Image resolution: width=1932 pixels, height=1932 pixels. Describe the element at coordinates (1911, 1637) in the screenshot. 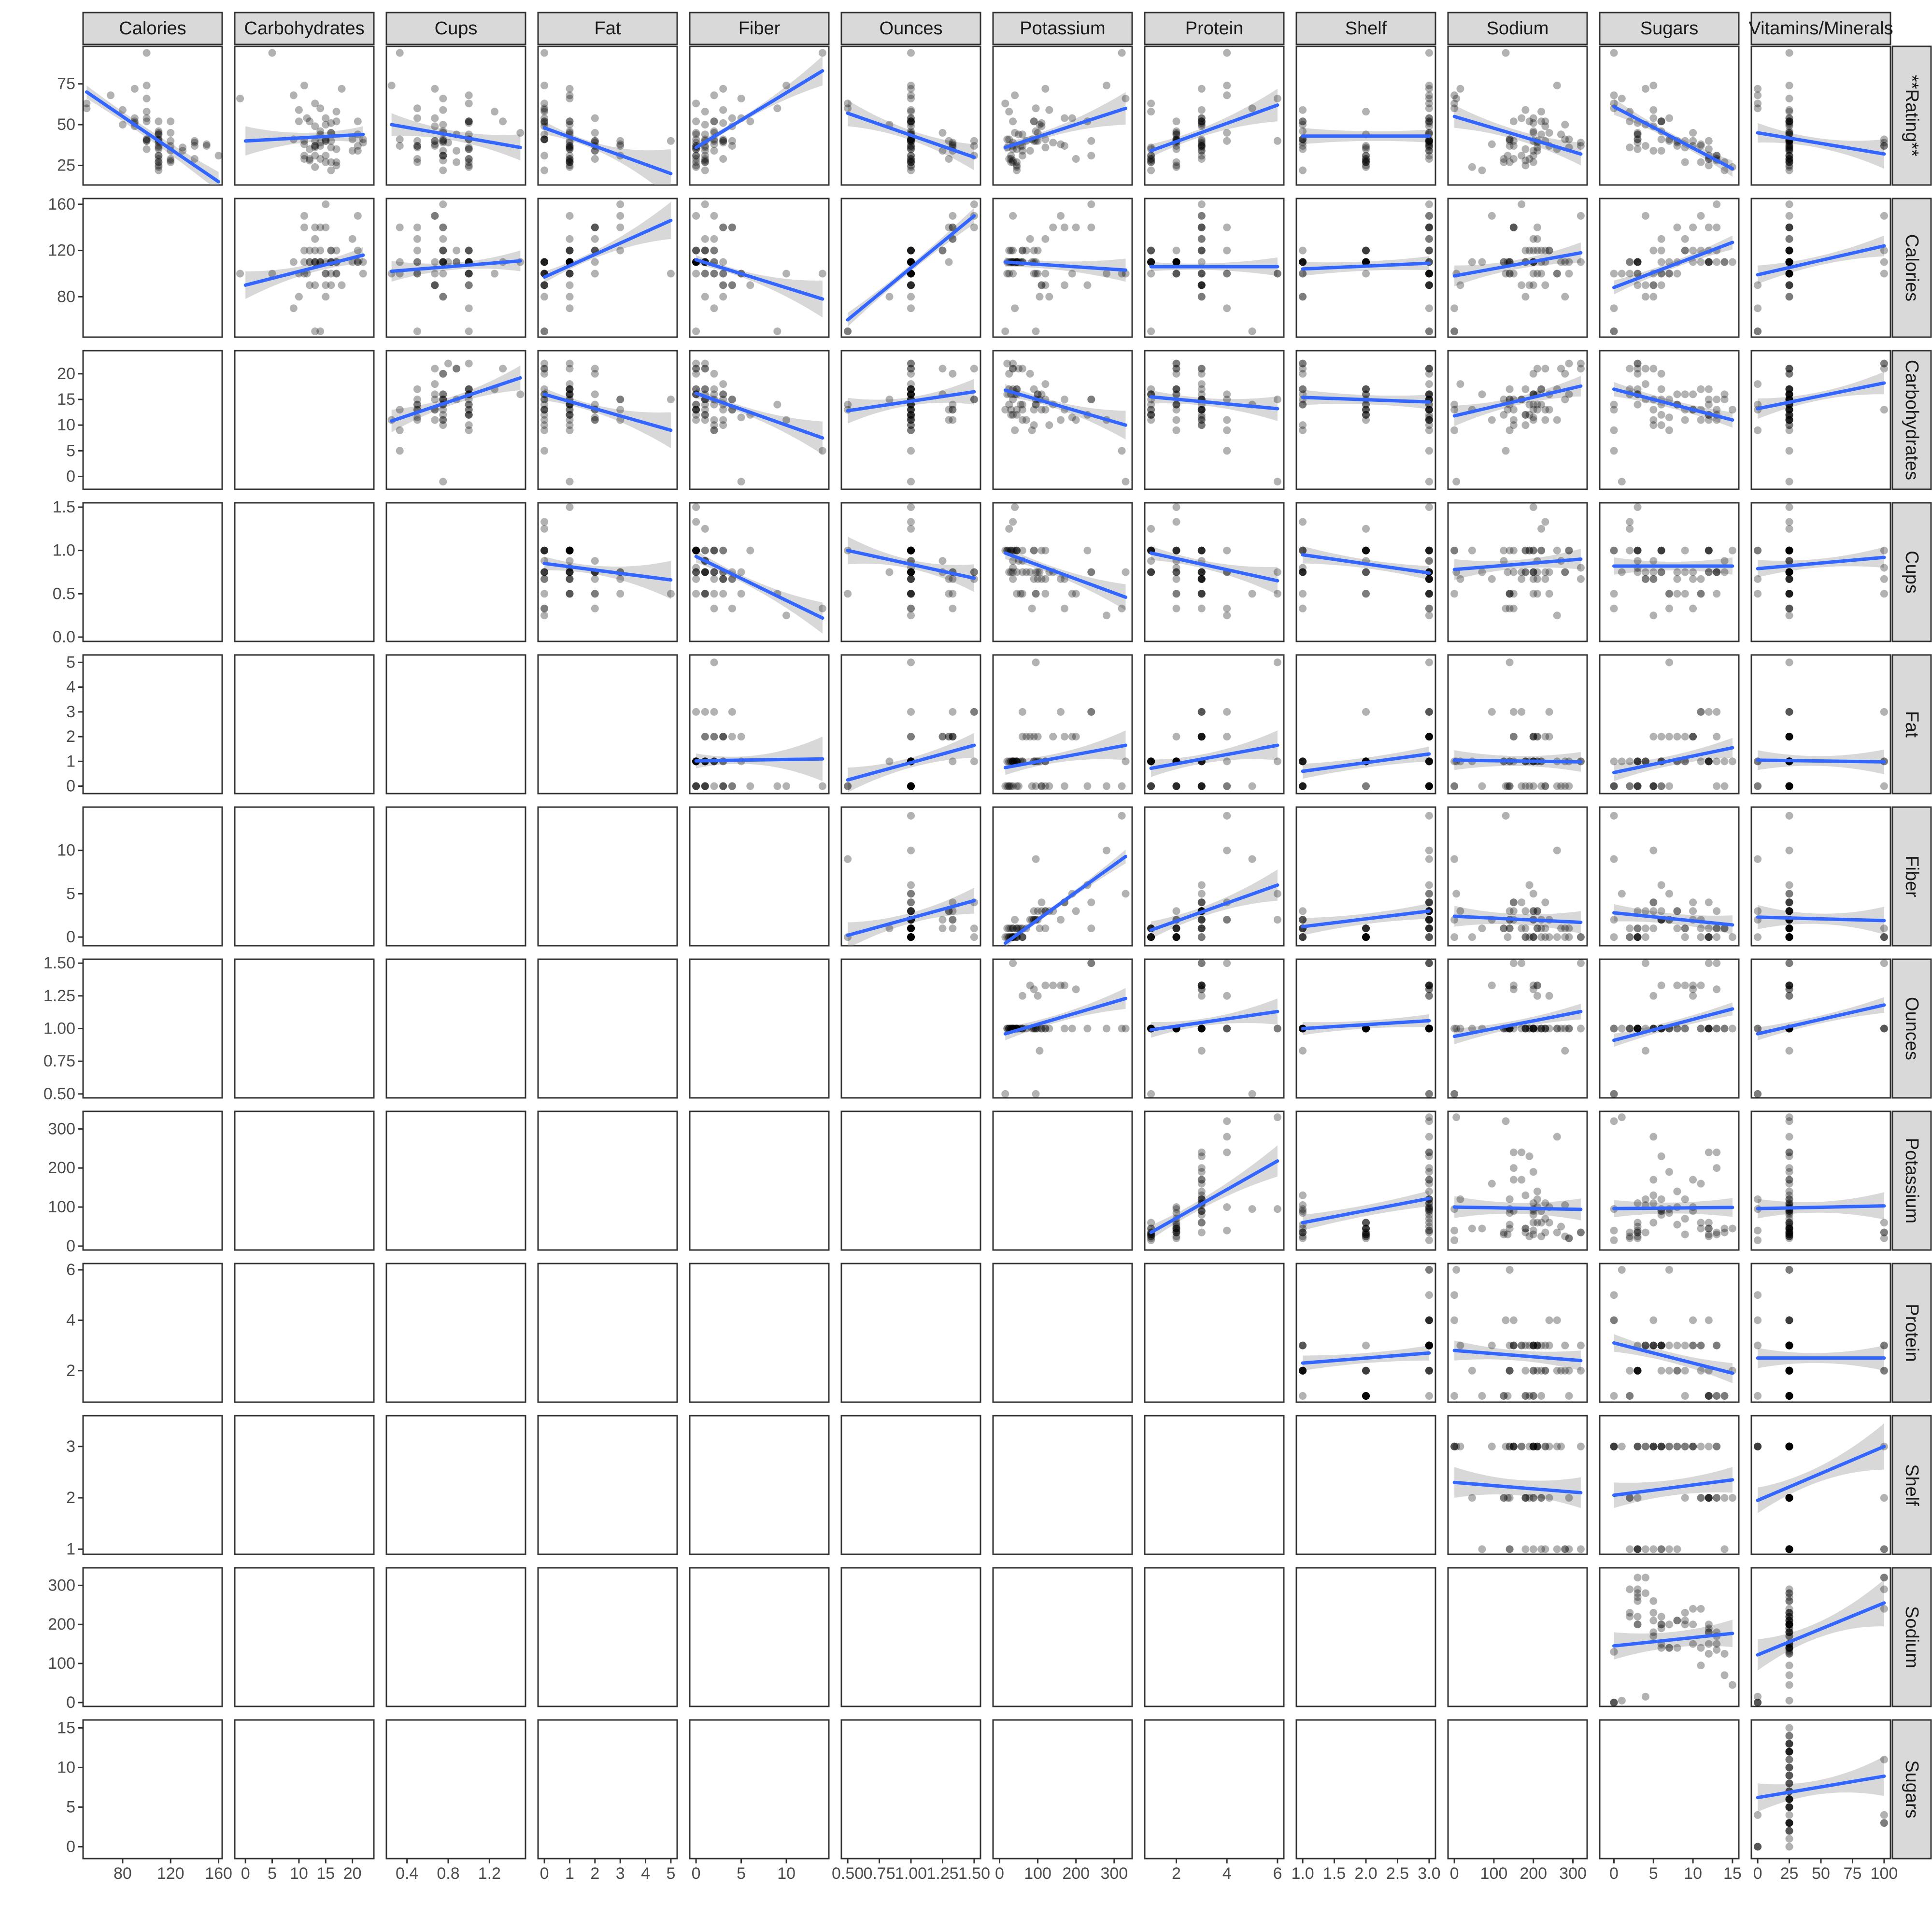

I see `row-strip-sodium` at that location.